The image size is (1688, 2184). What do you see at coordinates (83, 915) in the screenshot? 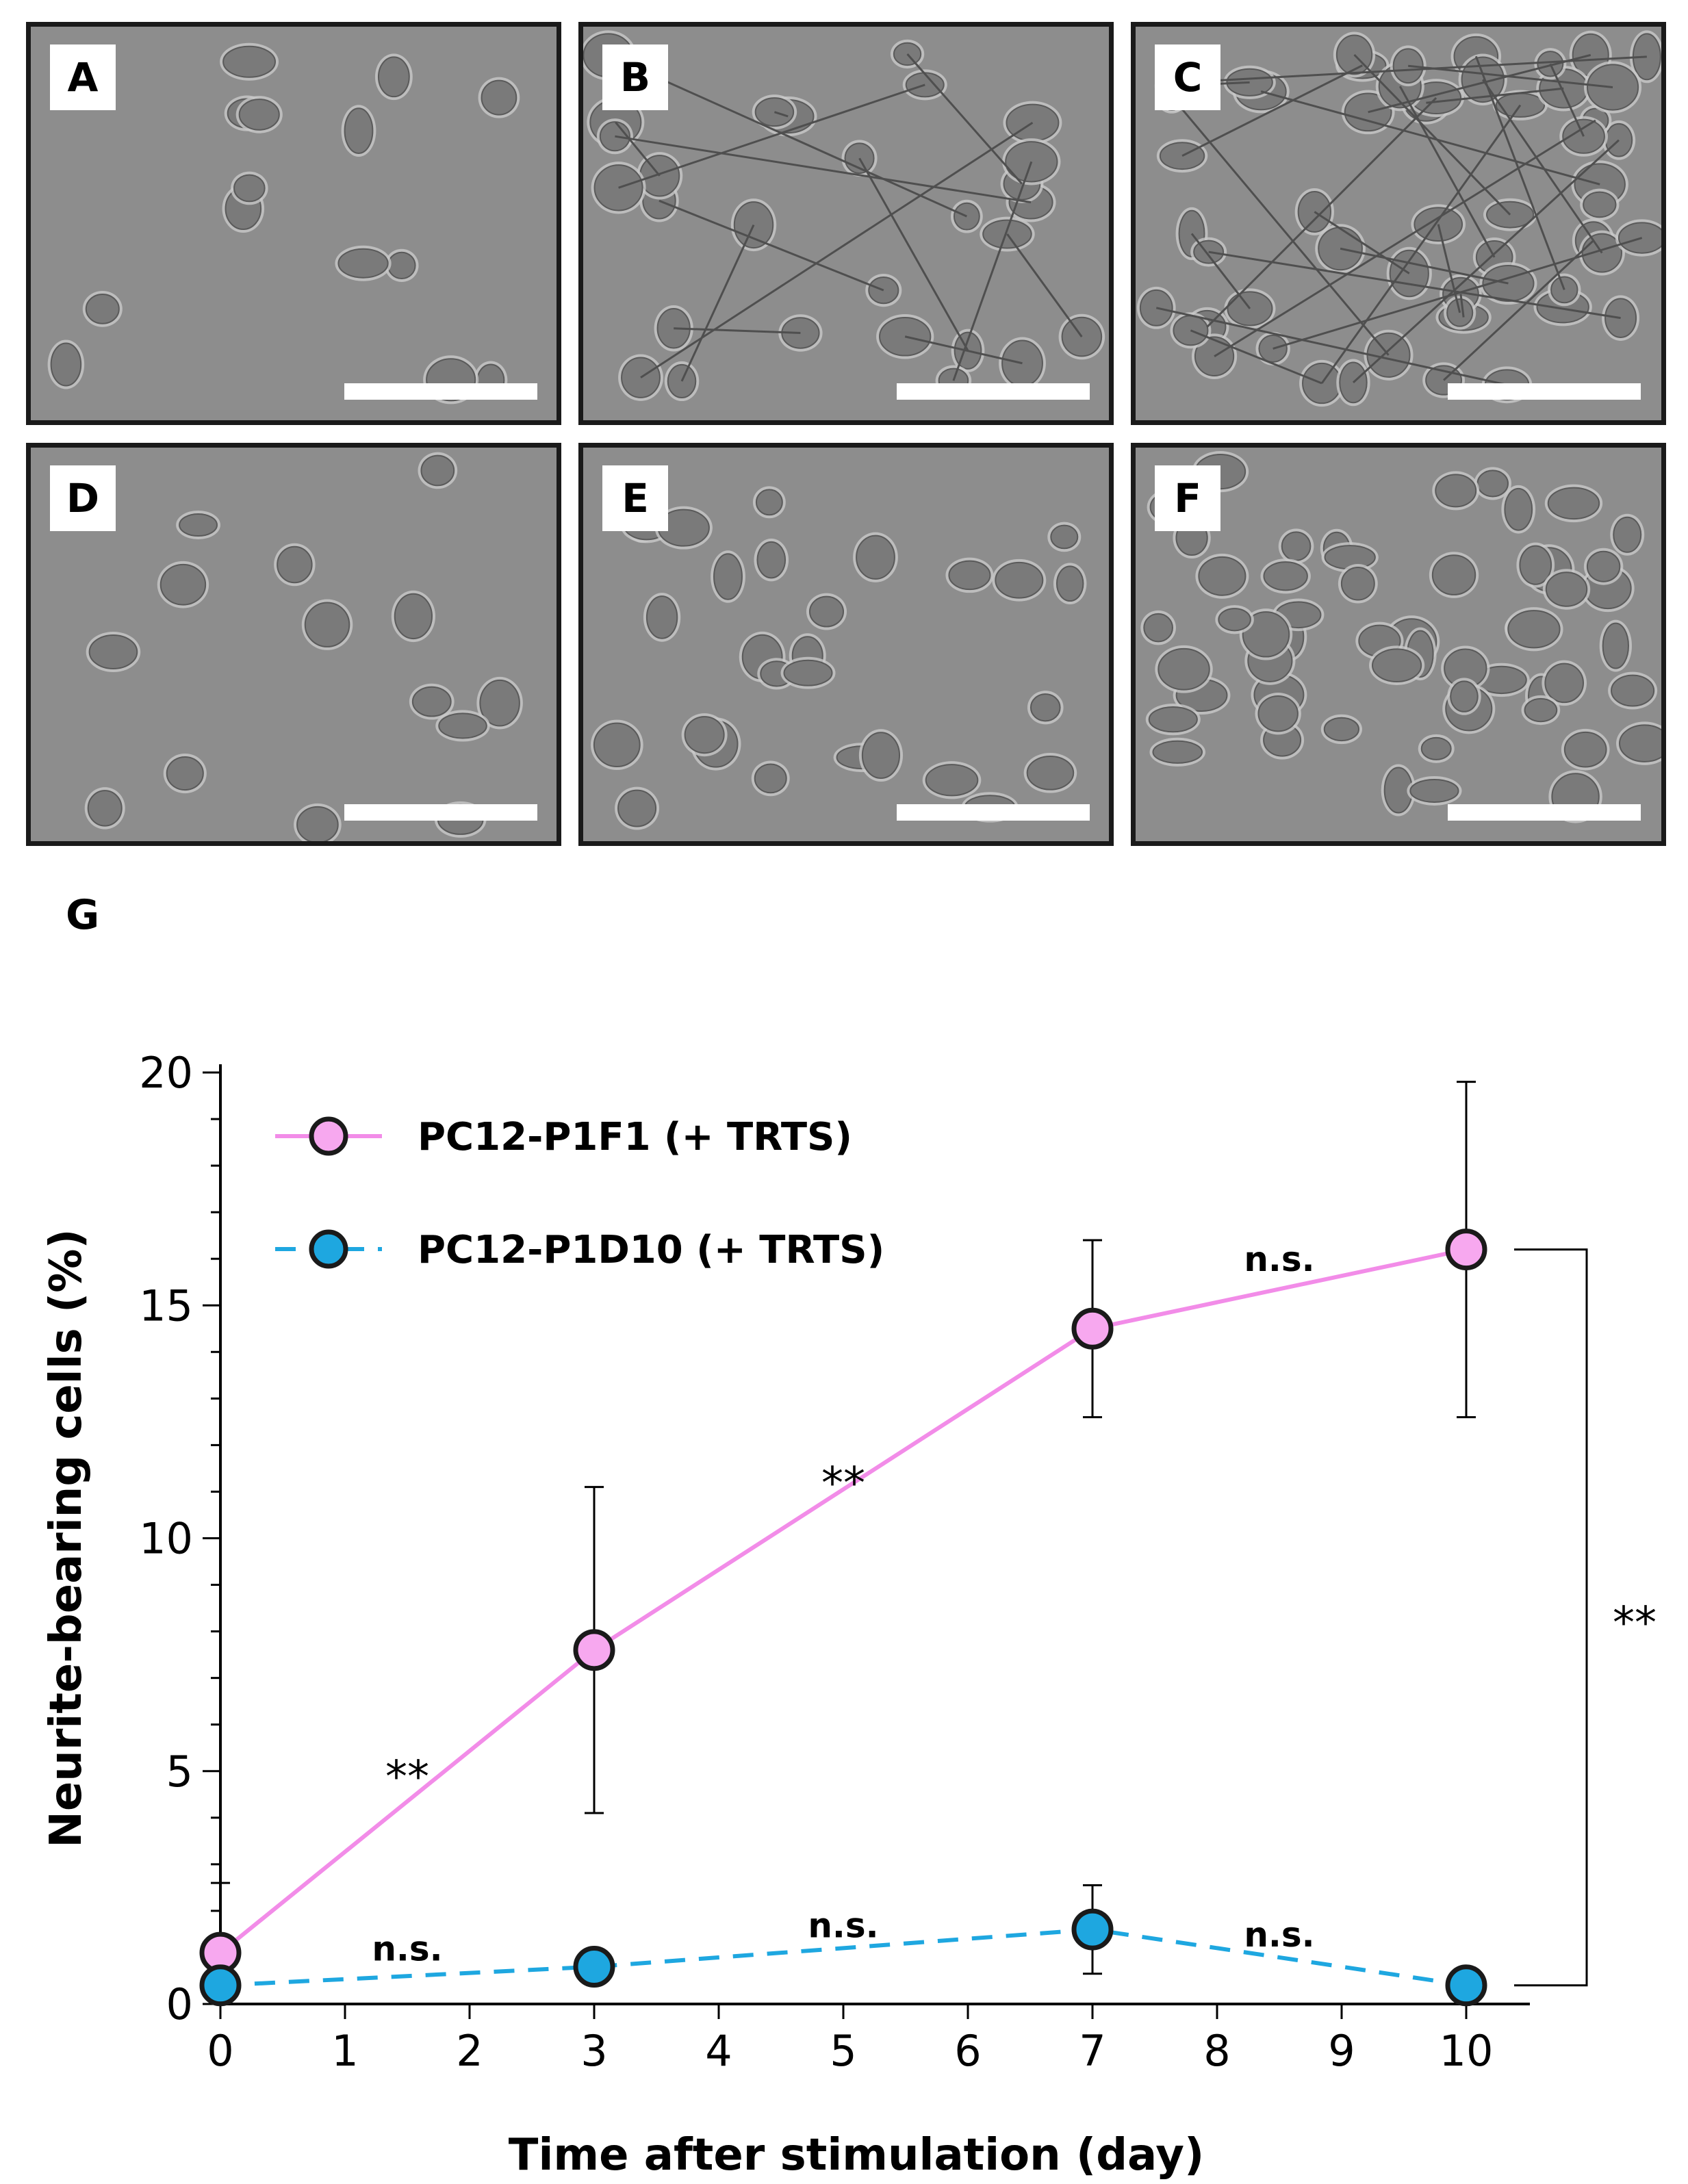
I see `panel-label-g: G` at bounding box center [83, 915].